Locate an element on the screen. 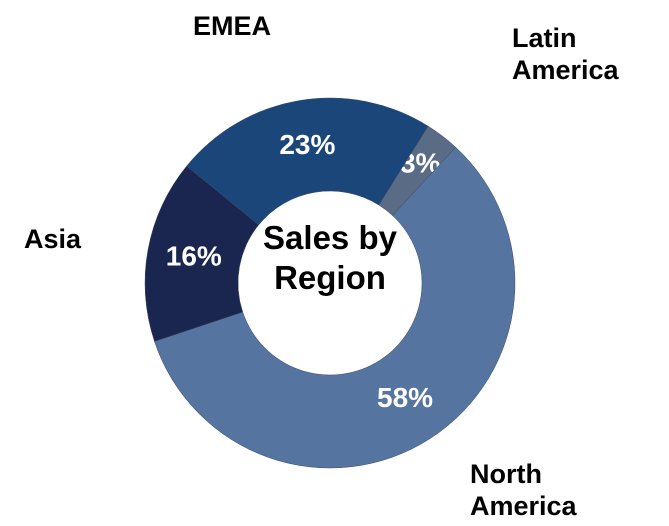 Image resolution: width=669 pixels, height=526 pixels. value-label: 16% is located at coordinates (194, 255).